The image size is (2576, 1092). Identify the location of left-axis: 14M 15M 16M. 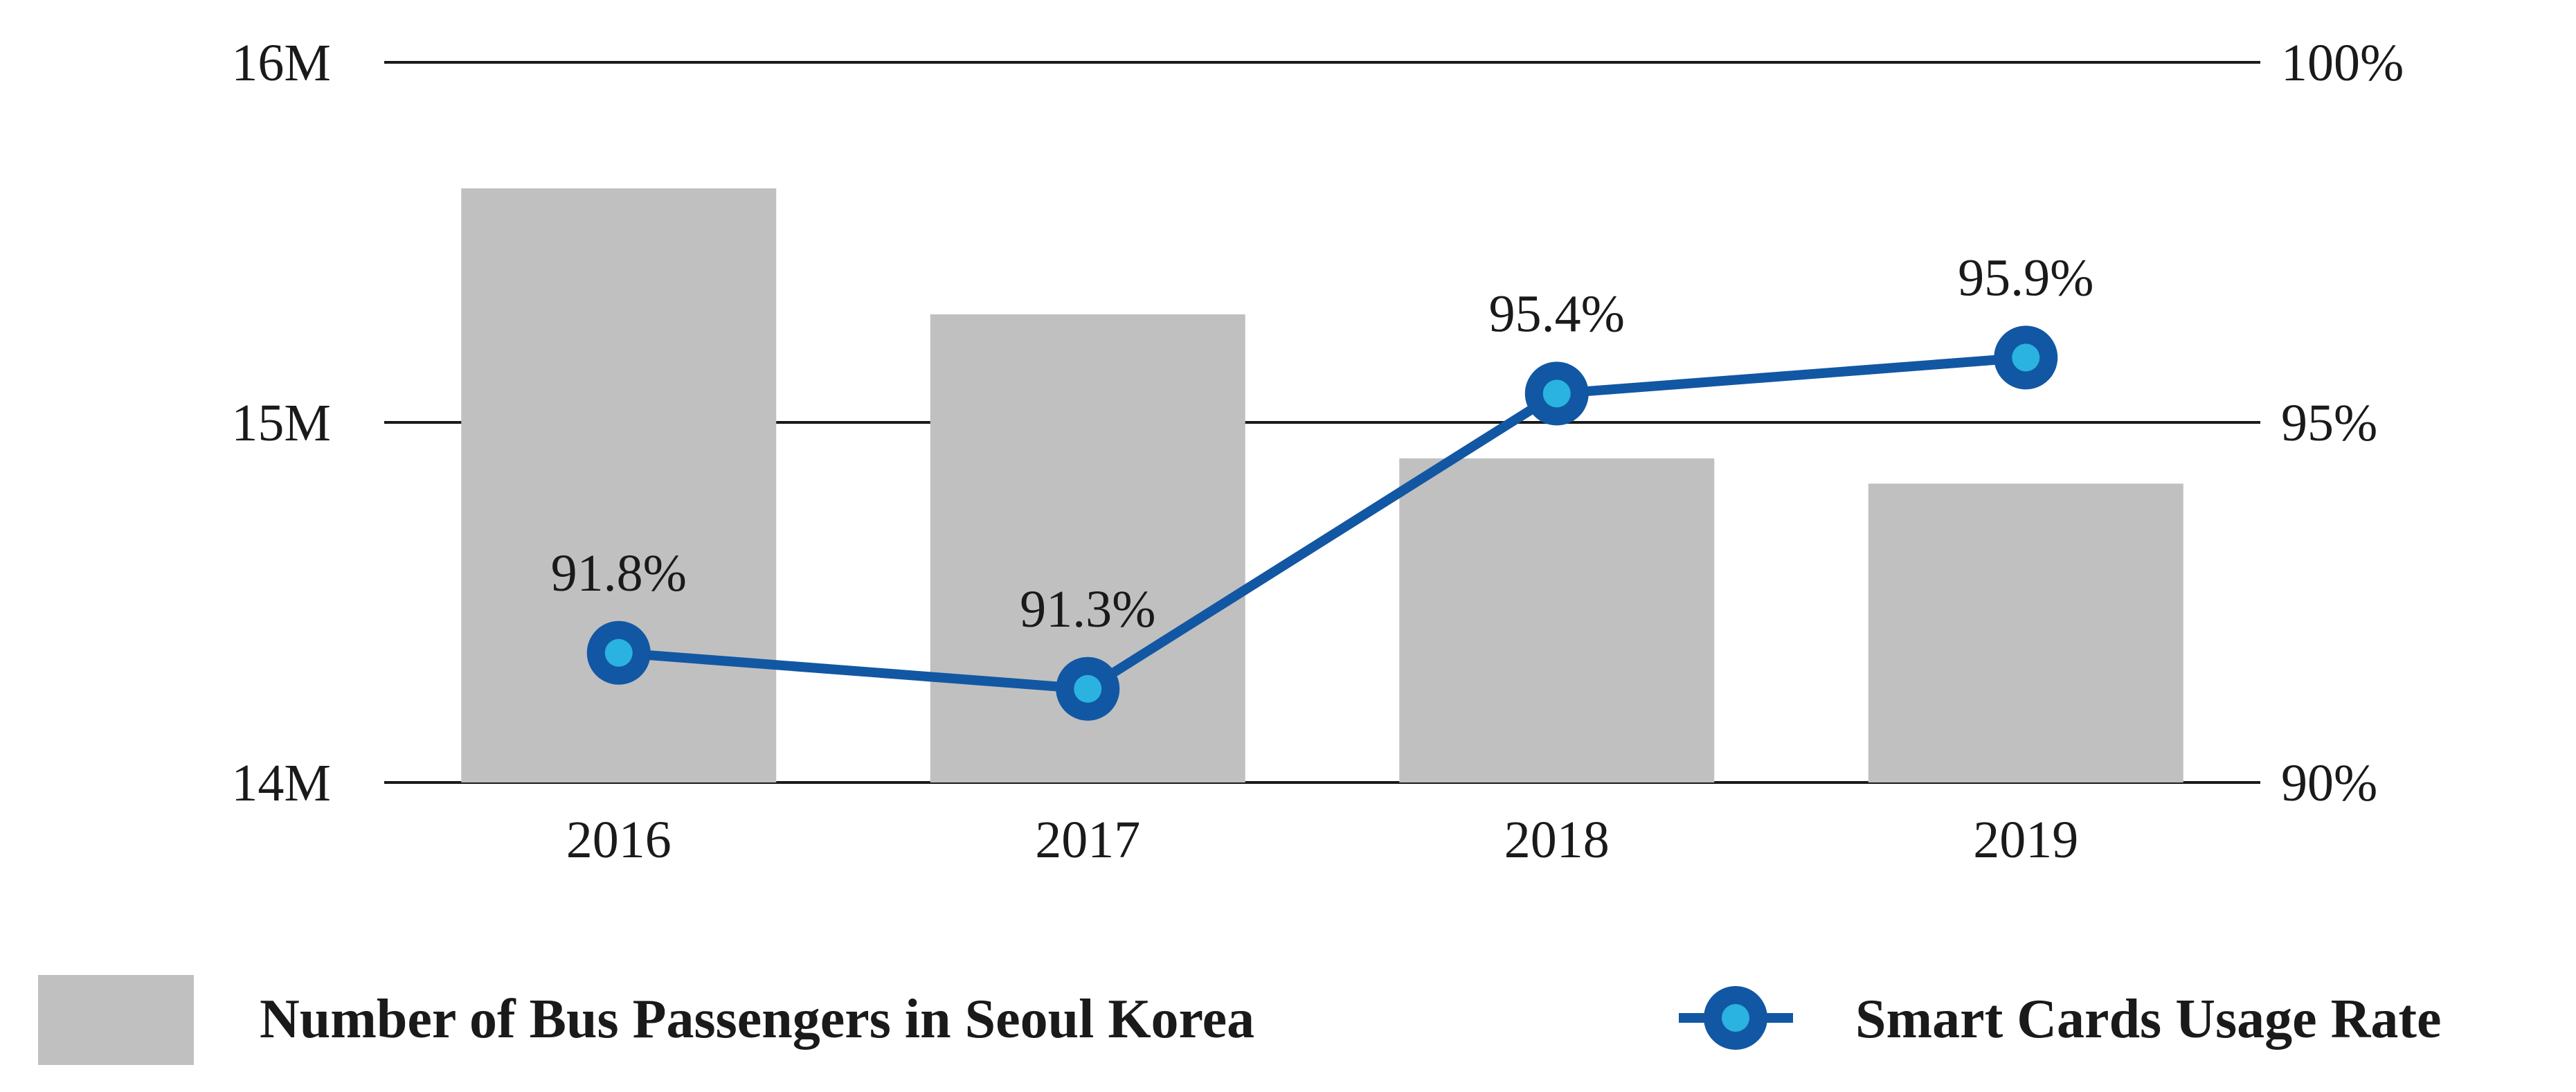
(281, 423).